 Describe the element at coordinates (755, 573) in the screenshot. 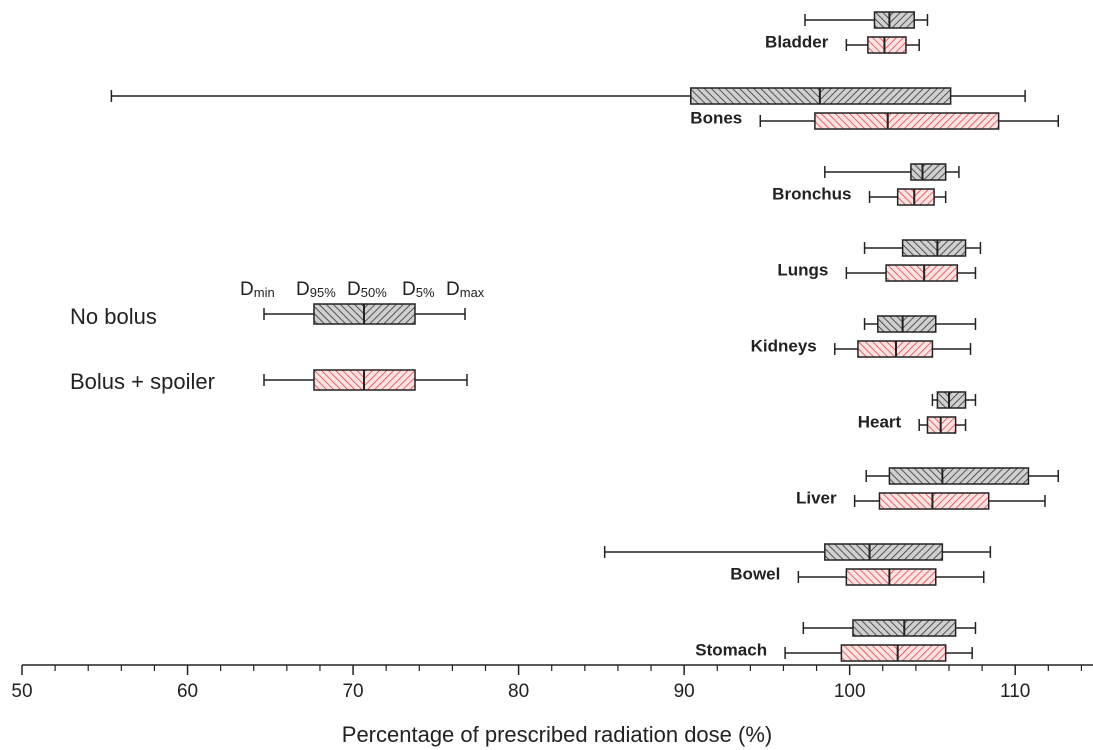

I see `category-label: Bowel` at that location.